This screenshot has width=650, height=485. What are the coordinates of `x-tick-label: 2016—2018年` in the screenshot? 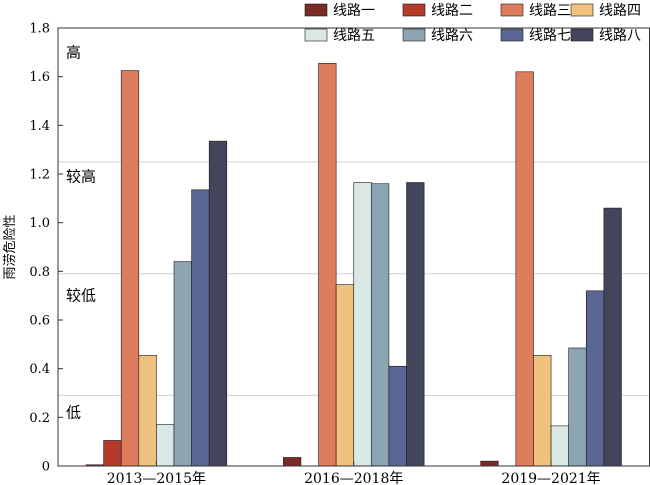 It's located at (353, 478).